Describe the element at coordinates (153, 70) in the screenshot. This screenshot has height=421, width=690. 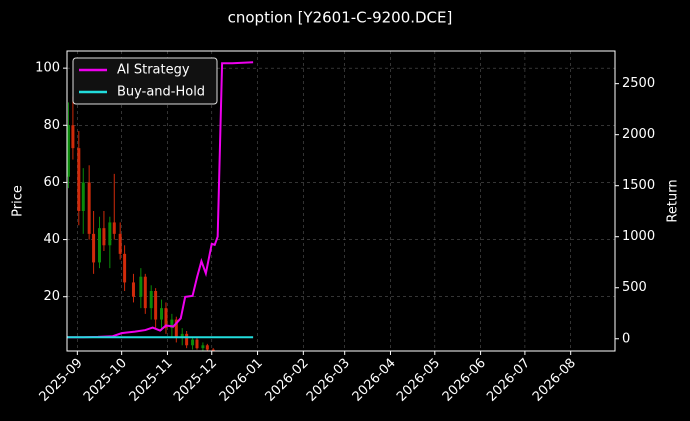
I see `legend-label: AI Strategy` at that location.